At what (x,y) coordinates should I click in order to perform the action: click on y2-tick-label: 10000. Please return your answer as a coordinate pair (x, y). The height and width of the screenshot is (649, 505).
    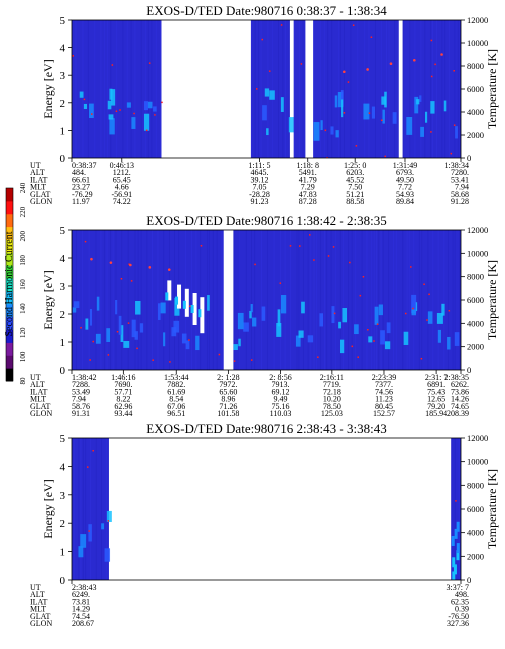
    Looking at the image, I should click on (477, 462).